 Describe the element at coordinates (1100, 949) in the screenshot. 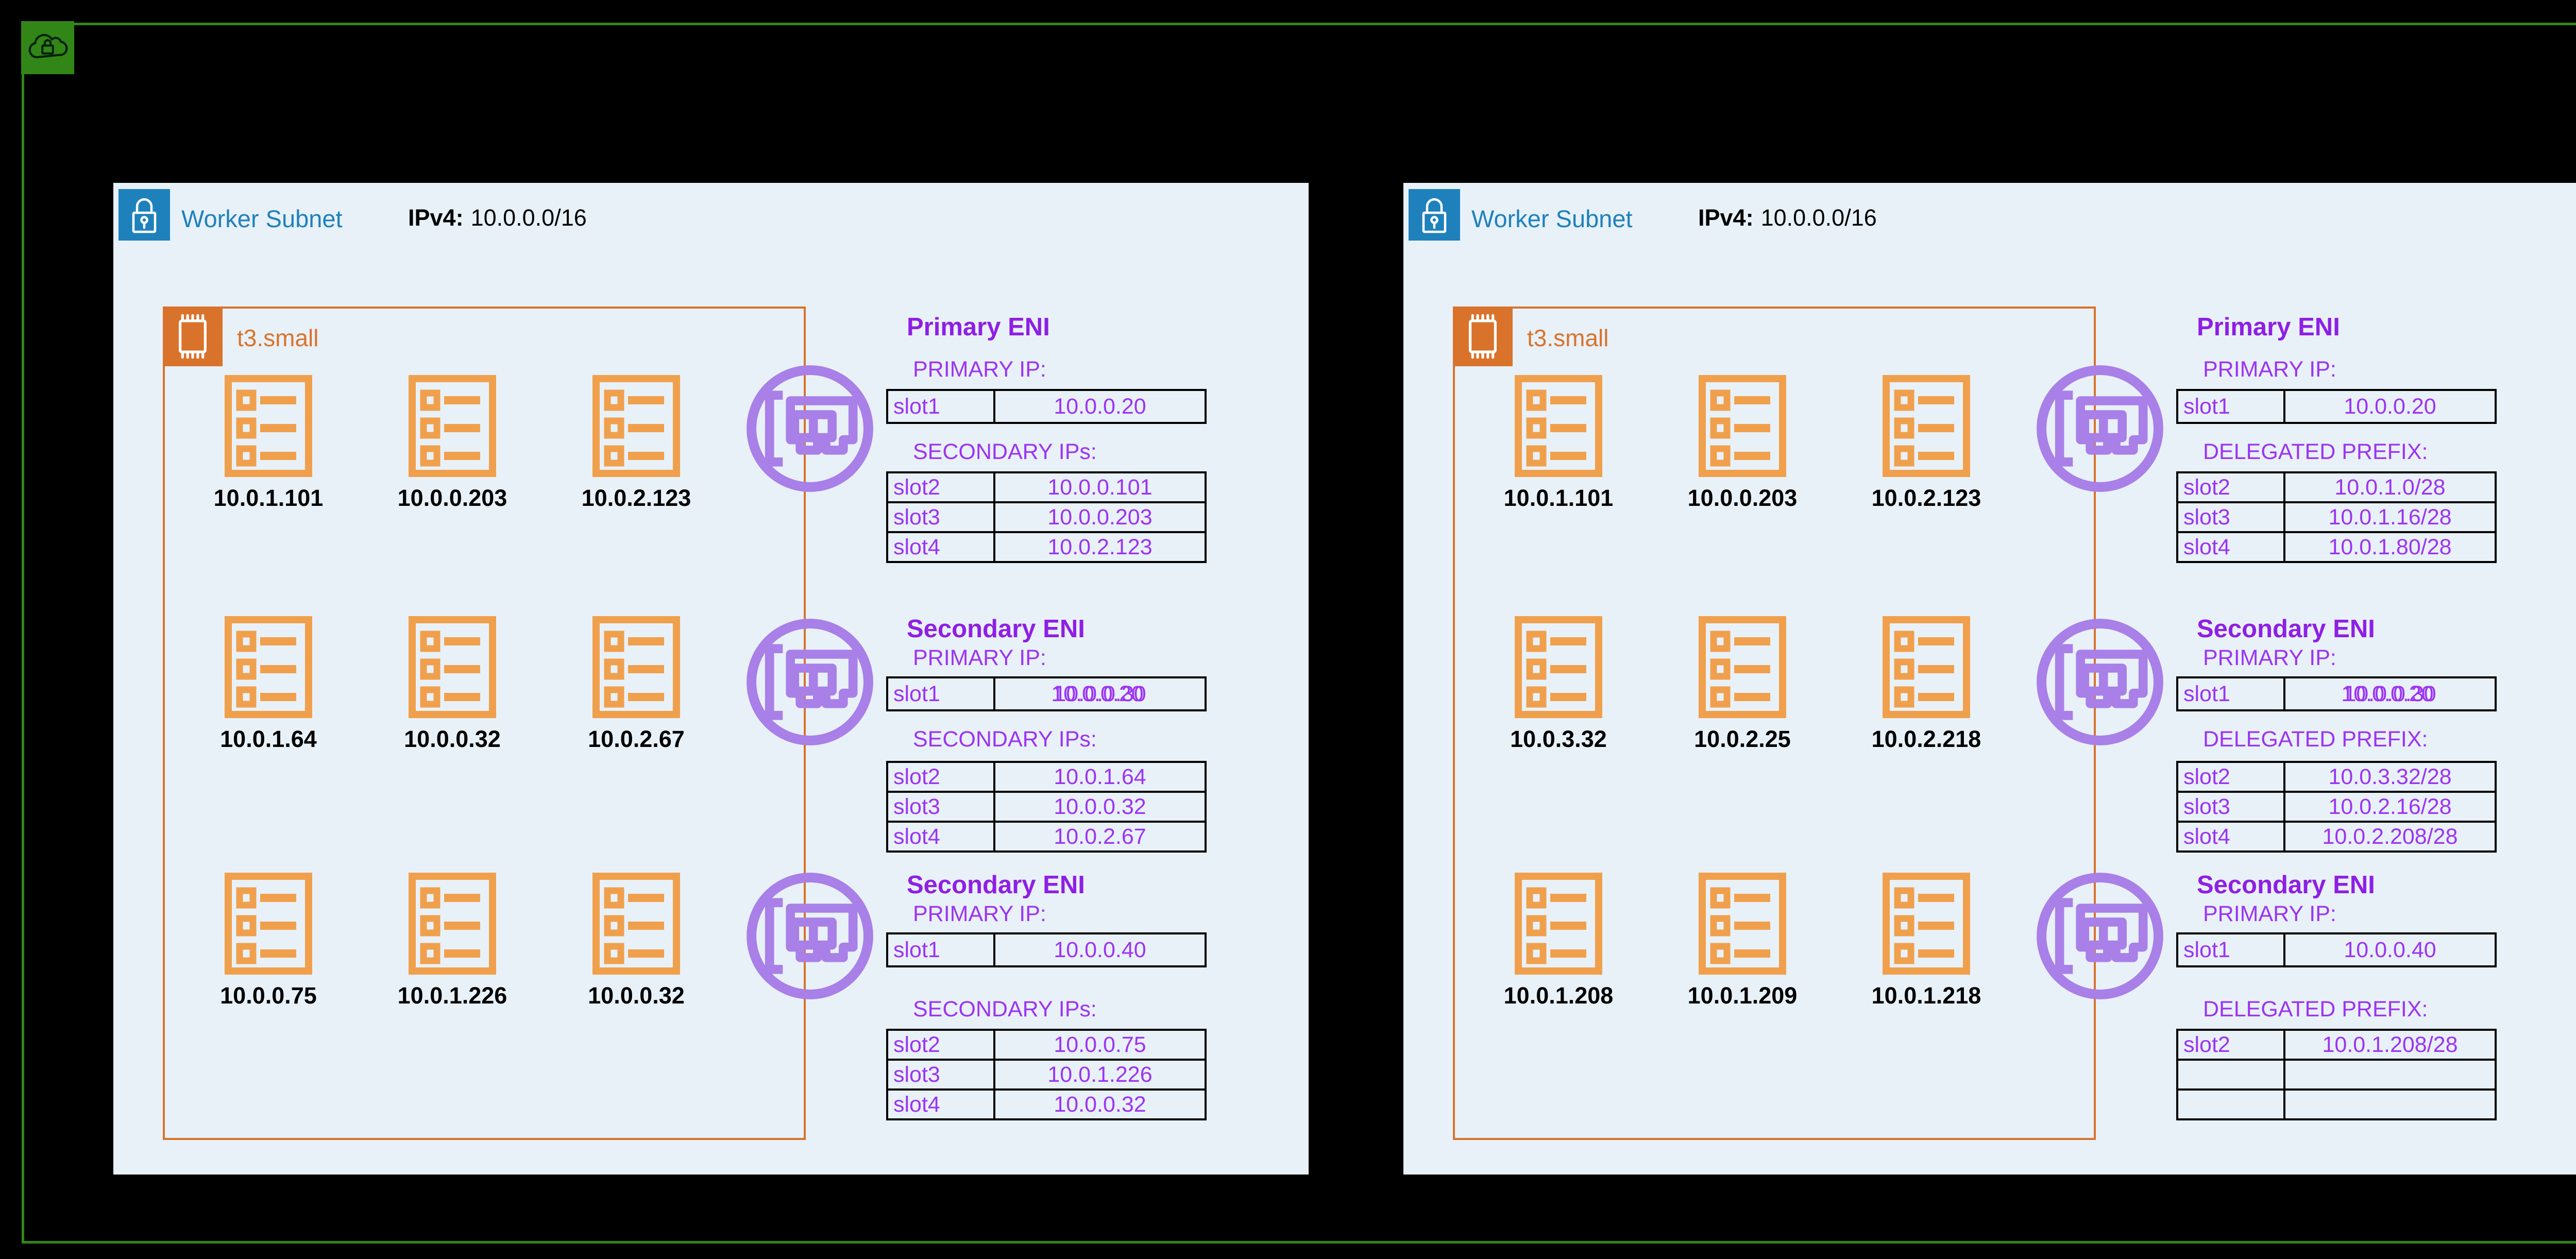

I see `ip-value-cell: 10.0.0.40` at that location.